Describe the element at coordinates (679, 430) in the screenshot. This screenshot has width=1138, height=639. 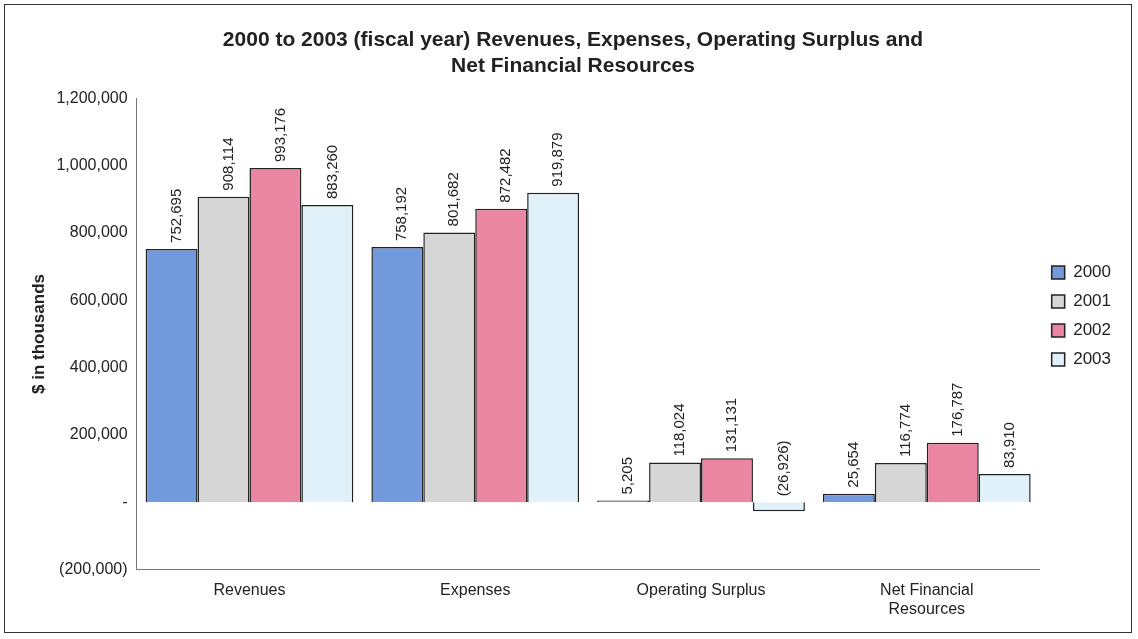
I see `data-label: 118,024` at that location.